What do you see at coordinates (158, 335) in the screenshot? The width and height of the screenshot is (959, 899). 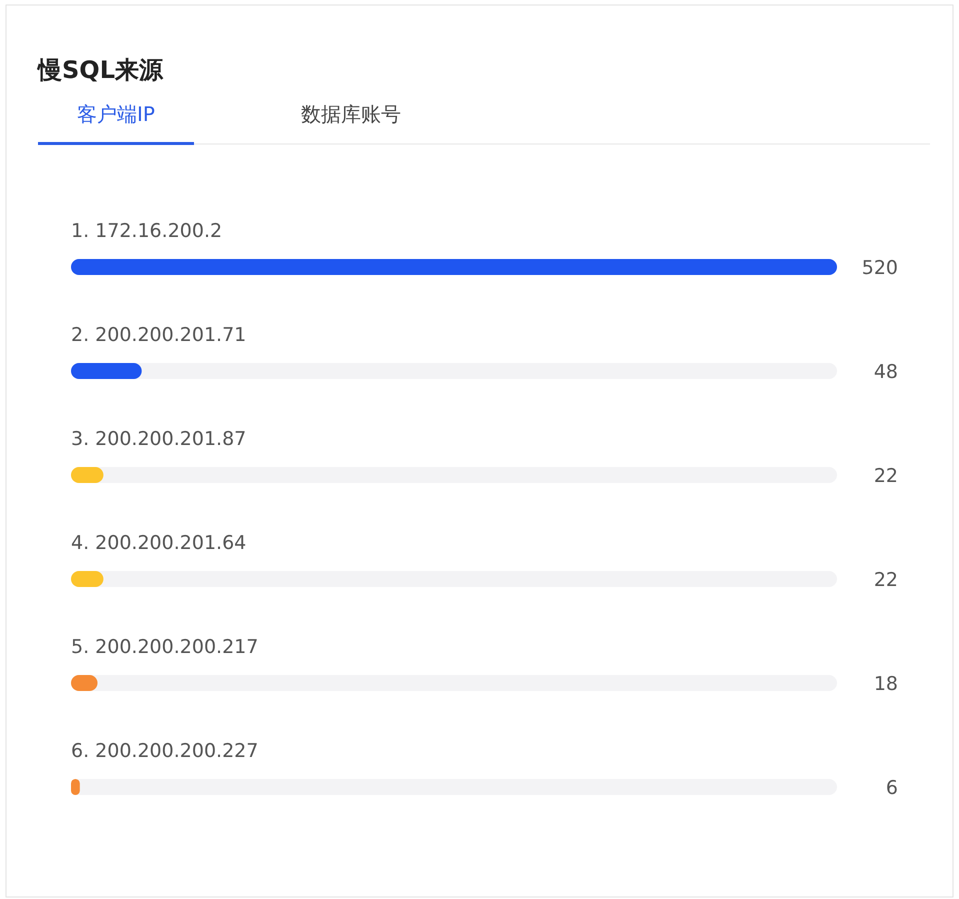 I see `y-tick-label: 2. 200.200.201.71` at bounding box center [158, 335].